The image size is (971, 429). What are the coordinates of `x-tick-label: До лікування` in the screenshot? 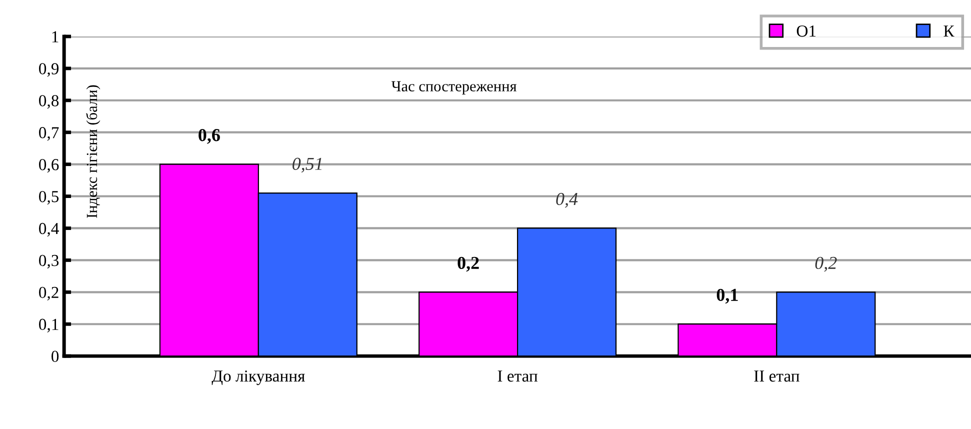 It's located at (258, 378).